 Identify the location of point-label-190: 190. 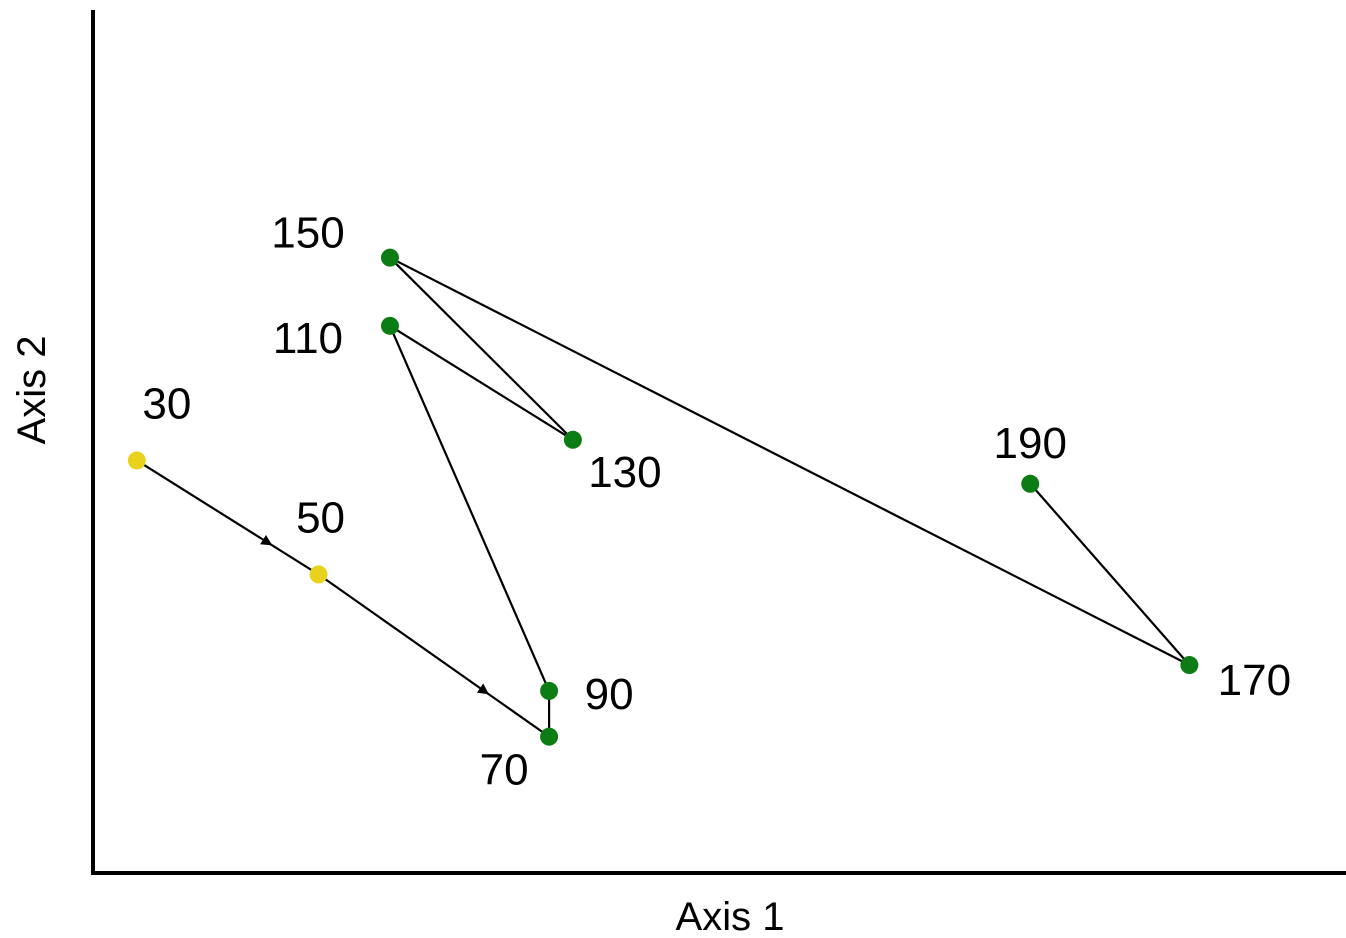
(1030, 443).